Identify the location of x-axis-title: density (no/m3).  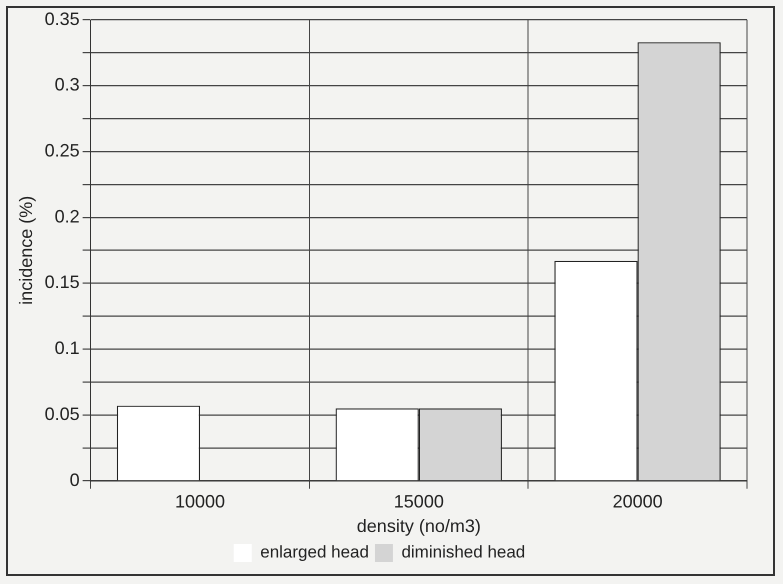
(418, 526).